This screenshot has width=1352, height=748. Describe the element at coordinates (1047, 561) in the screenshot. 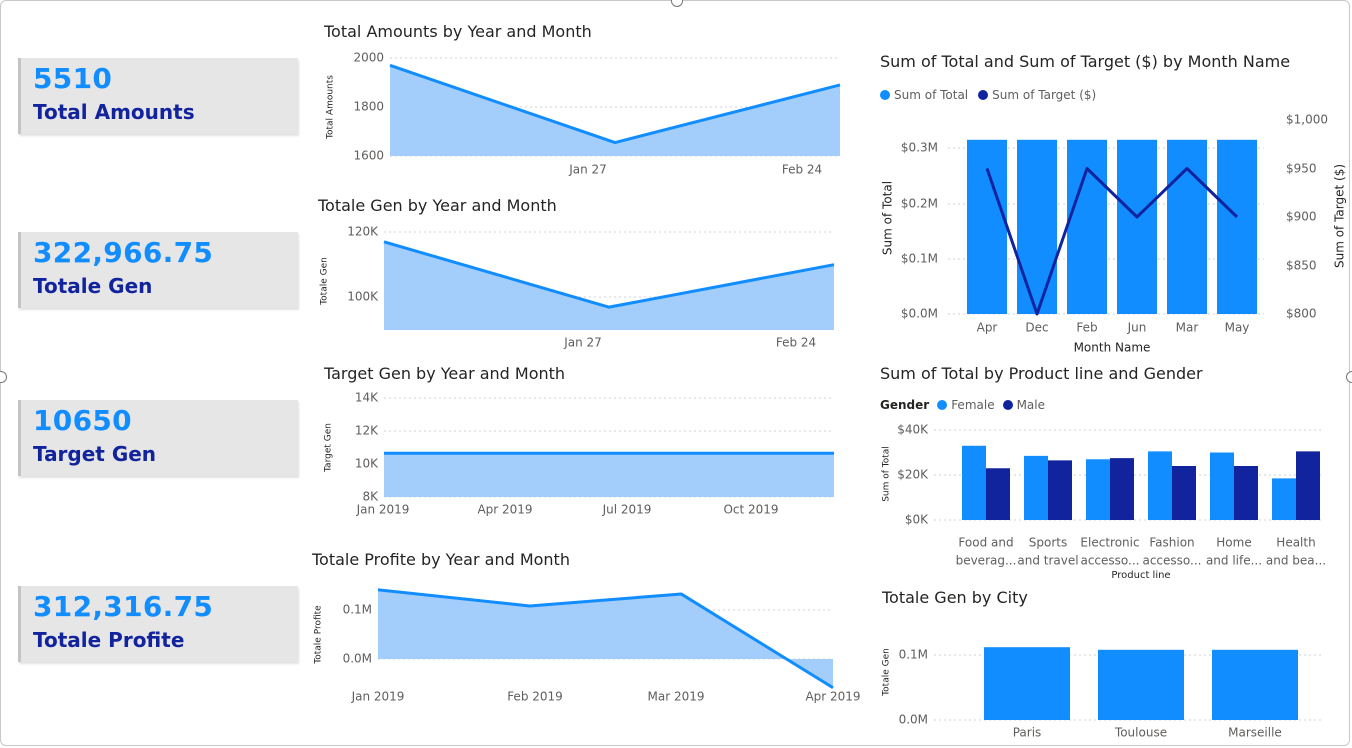

I see `x-tick-label: and travel` at that location.